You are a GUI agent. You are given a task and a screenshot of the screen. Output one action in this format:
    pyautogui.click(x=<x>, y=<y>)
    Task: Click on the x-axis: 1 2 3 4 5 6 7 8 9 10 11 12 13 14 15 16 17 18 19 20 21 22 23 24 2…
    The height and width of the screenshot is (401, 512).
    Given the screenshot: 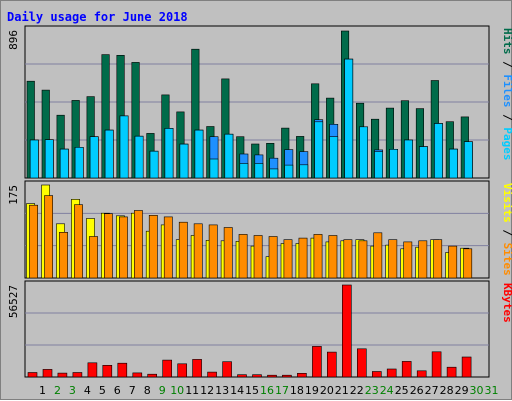 What is the action you would take?
    pyautogui.click(x=269, y=390)
    